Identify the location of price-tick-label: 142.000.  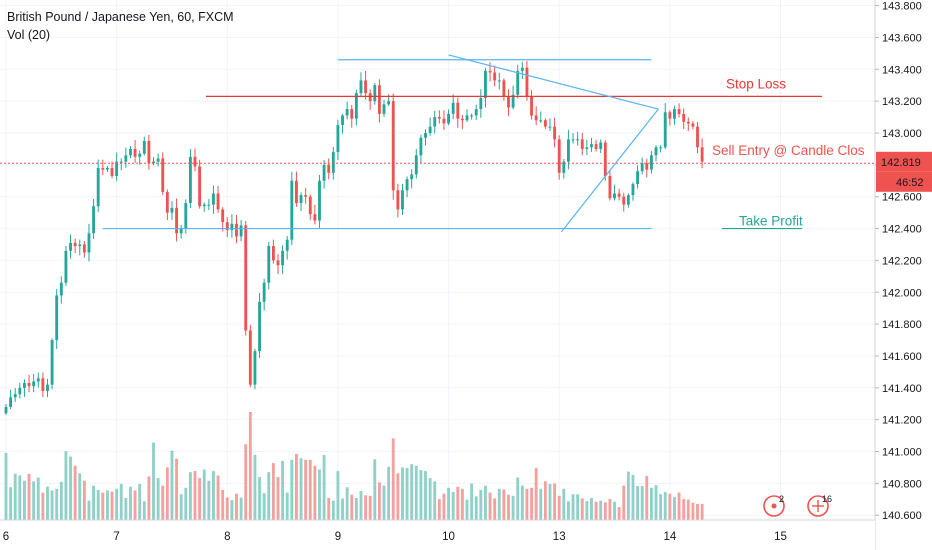
(902, 293).